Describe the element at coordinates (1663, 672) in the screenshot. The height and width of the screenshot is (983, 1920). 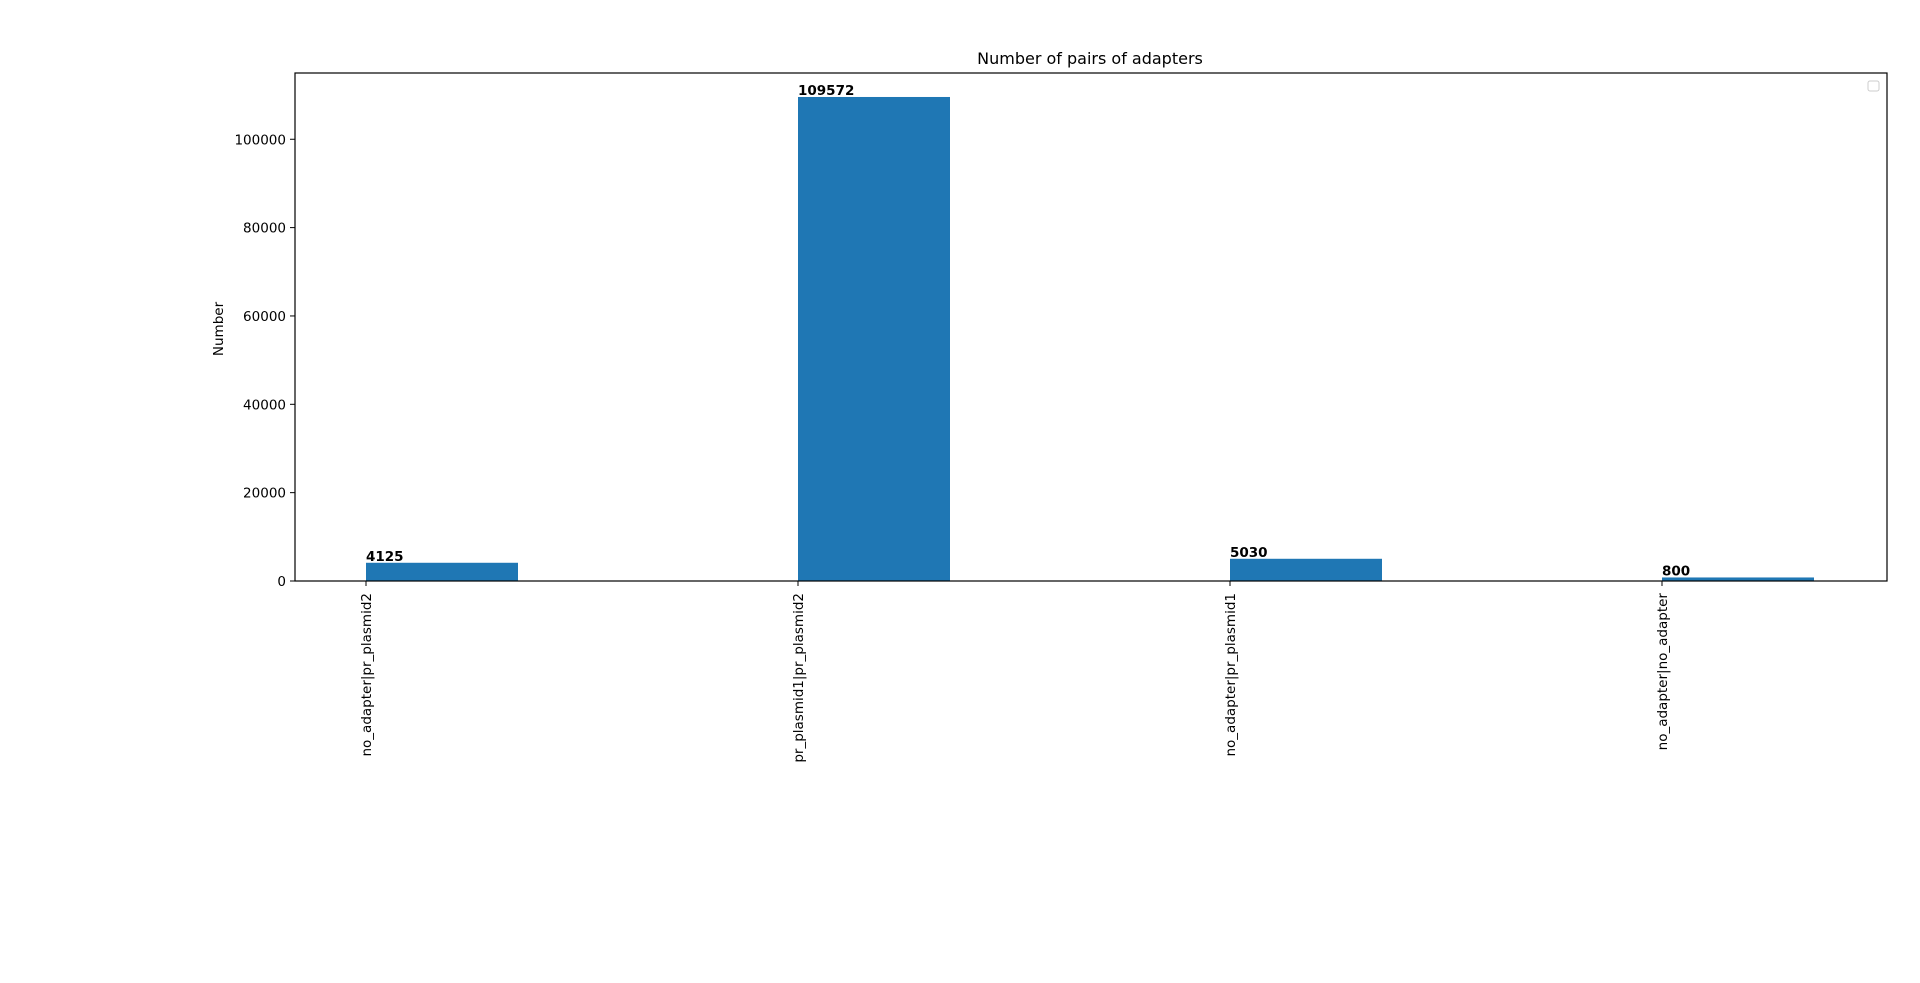
I see `x-tick-label: no_adapter|no_adapter` at that location.